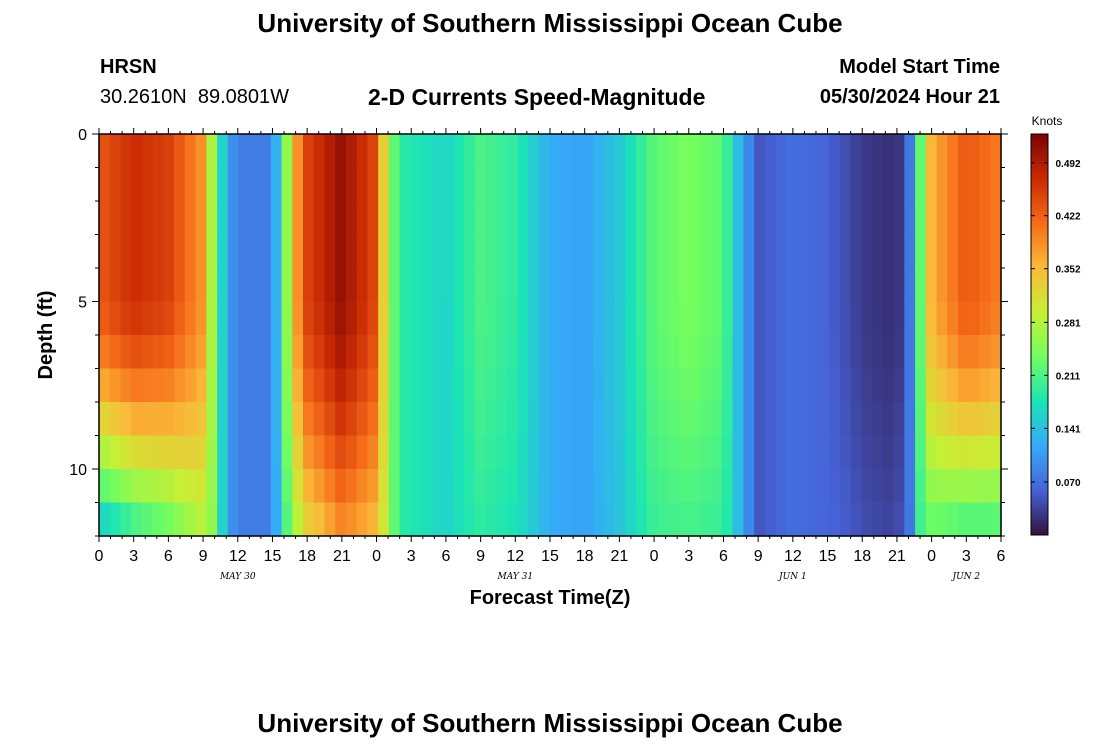  What do you see at coordinates (78, 470) in the screenshot?
I see `y-tick-label: 10` at bounding box center [78, 470].